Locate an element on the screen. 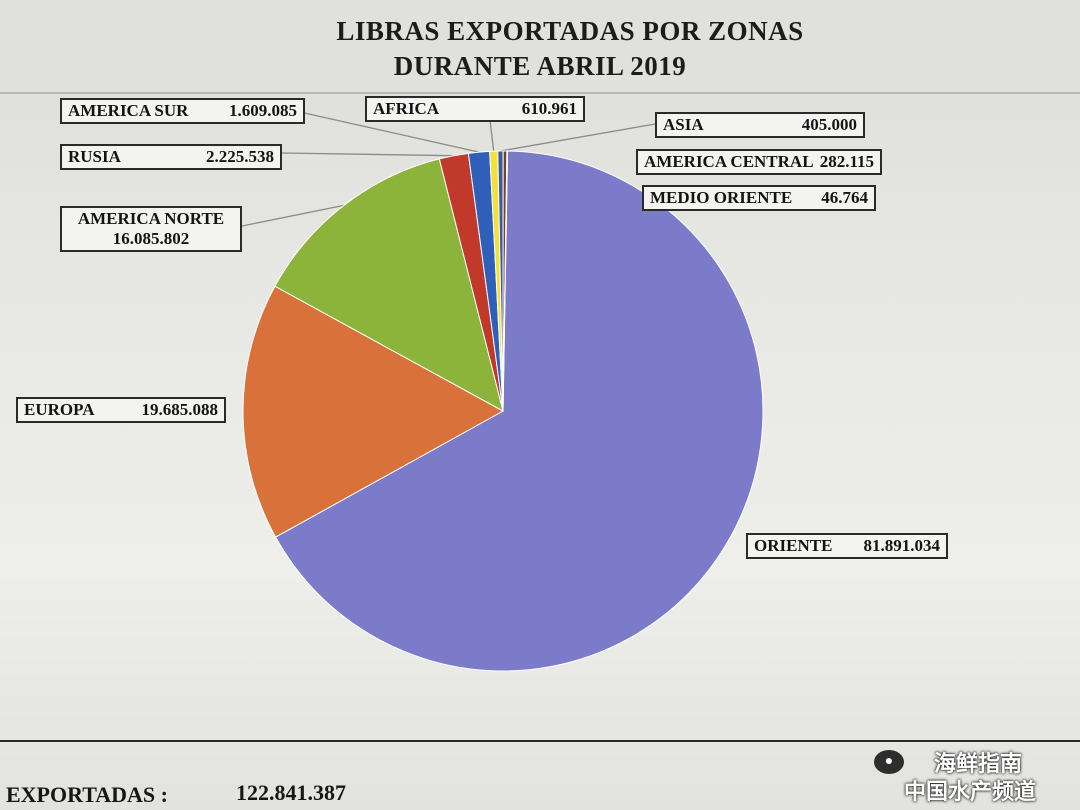  watermark: ● 海鲜指南 中国水产频道 is located at coordinates (972, 775).